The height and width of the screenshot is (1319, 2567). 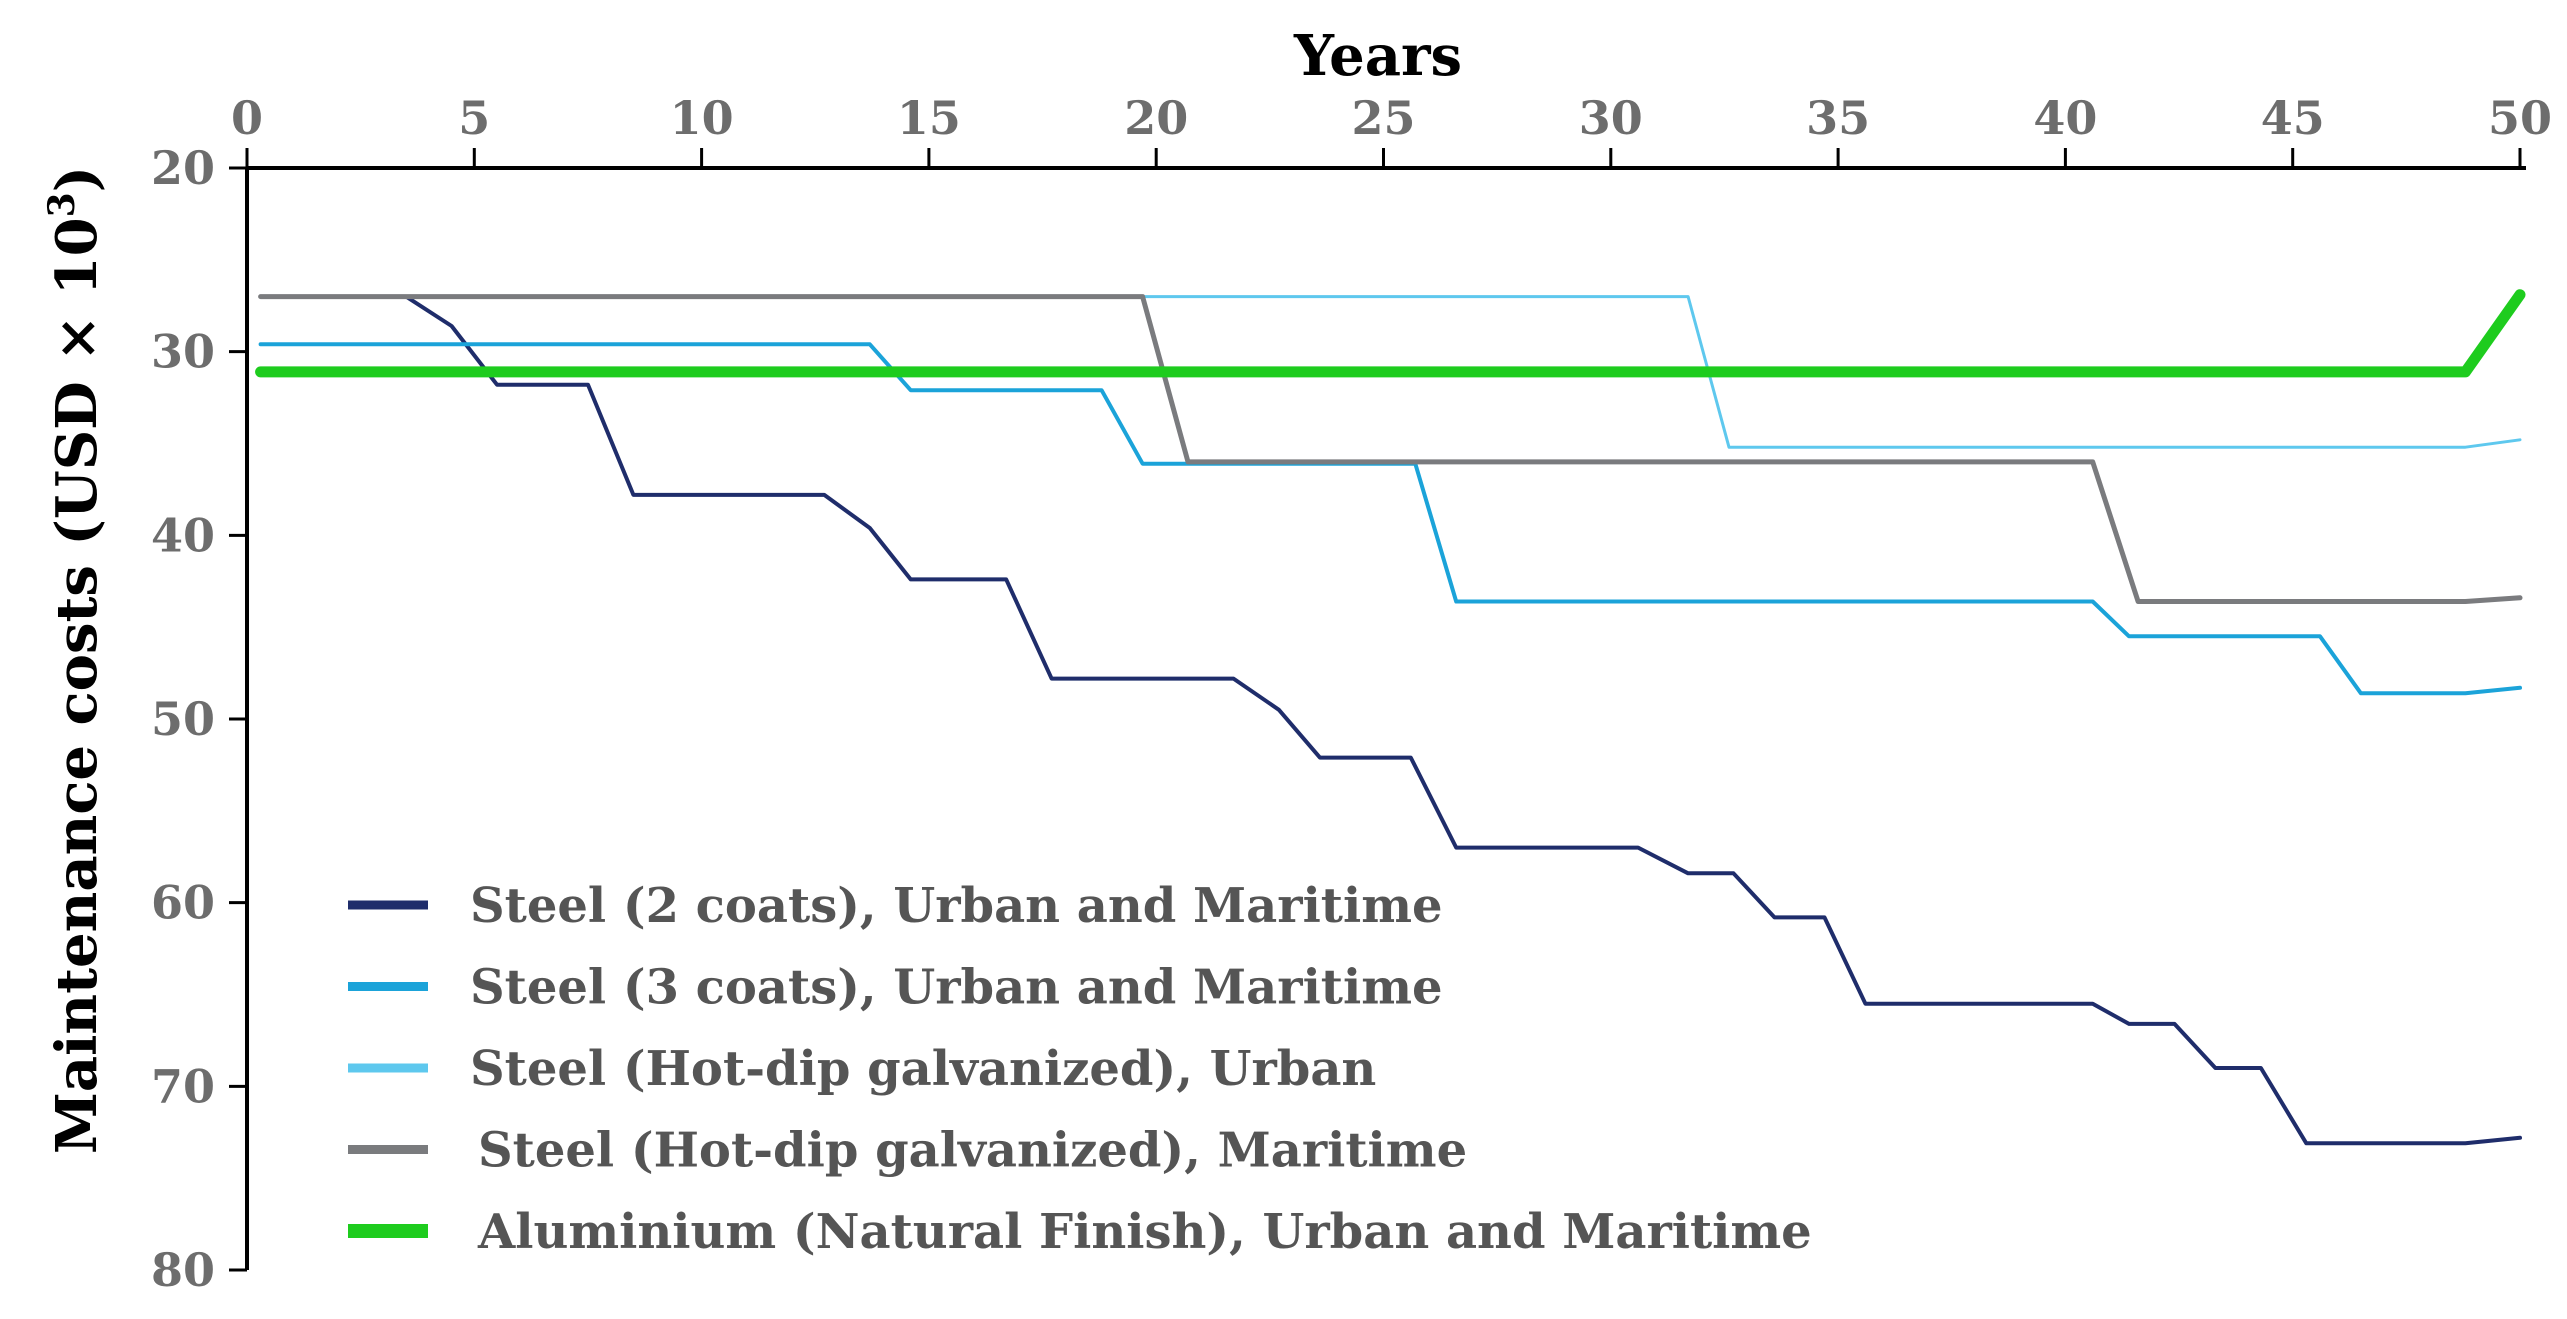 I want to click on y-axis-title-superscript: 3, so click(x=62, y=204).